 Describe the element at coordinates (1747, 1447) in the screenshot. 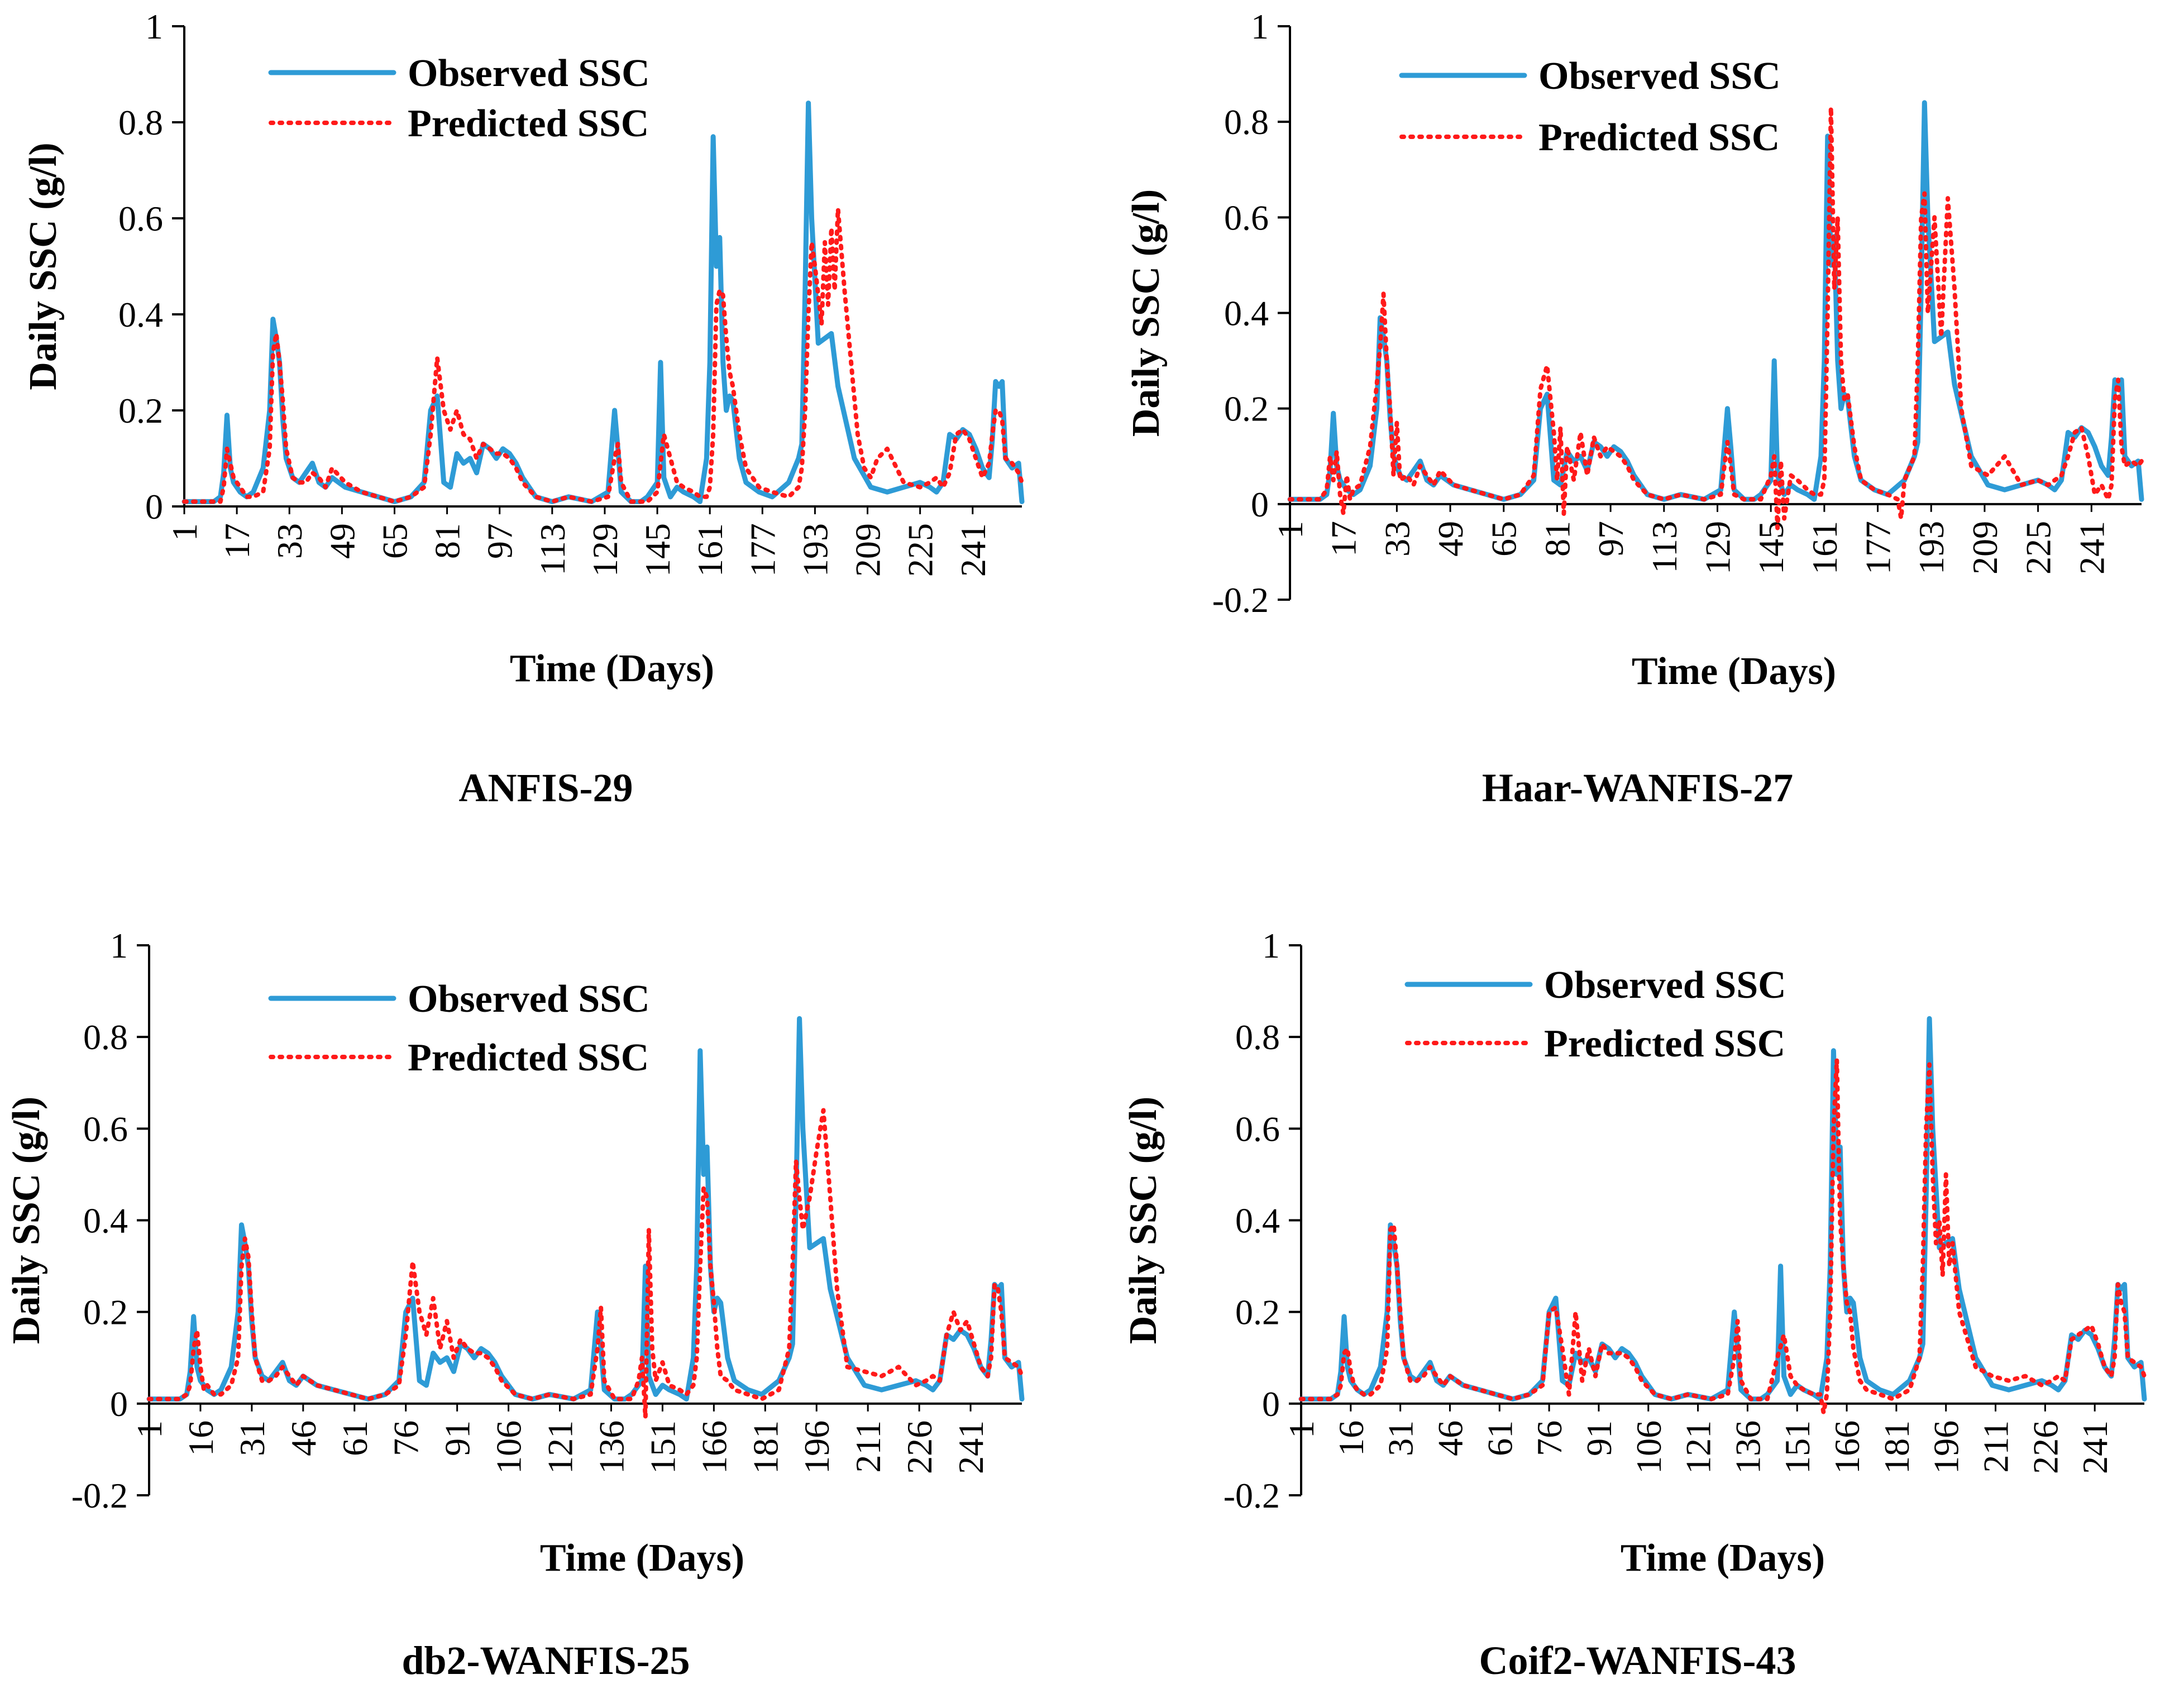

I see `x-tick-label: 136` at that location.